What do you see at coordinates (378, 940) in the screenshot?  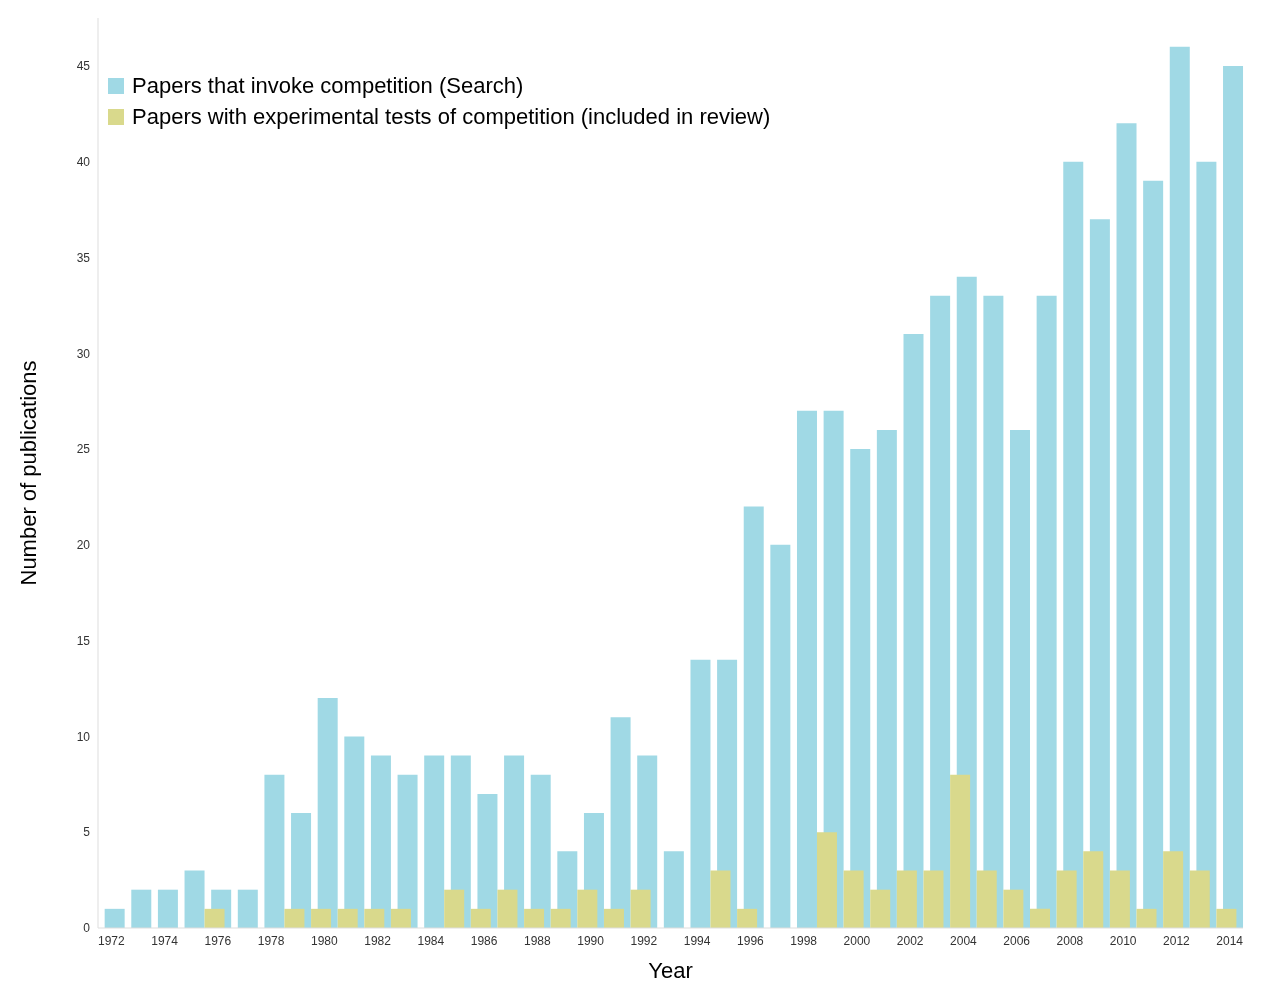 I see `x-tick-label: 1982` at bounding box center [378, 940].